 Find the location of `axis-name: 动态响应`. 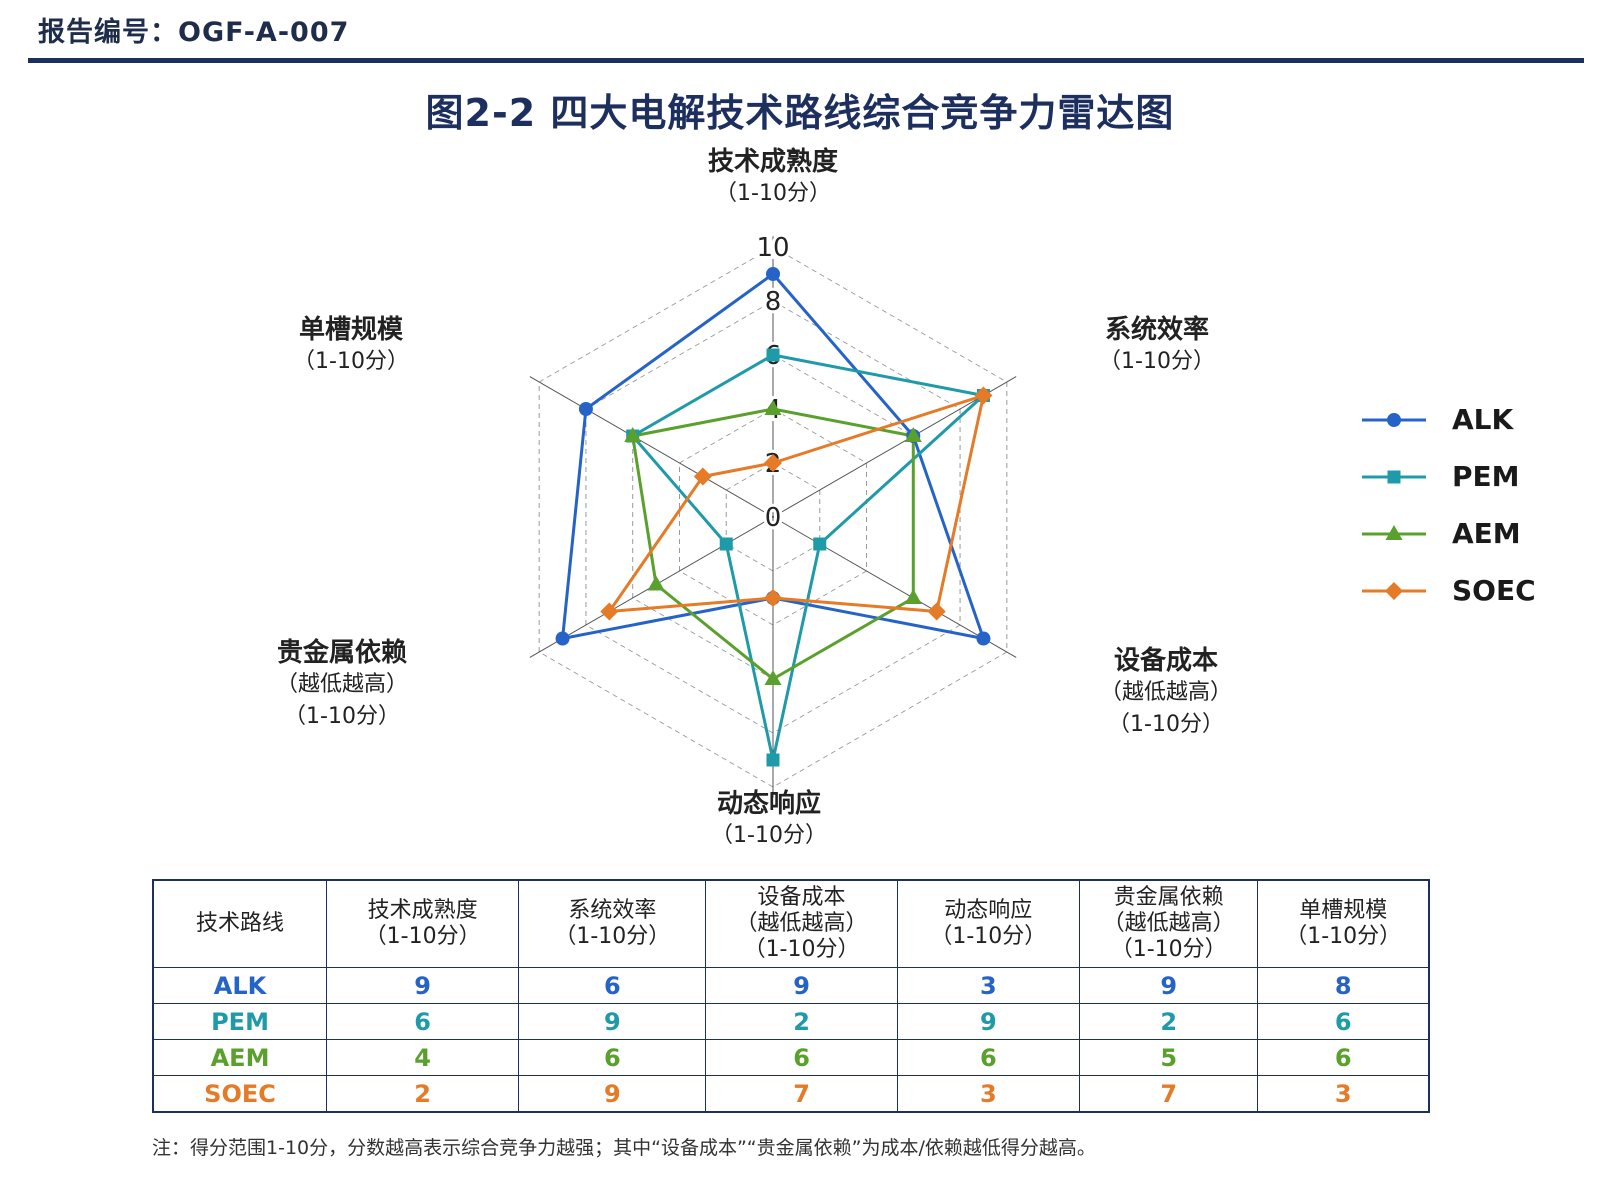

axis-name: 动态响应 is located at coordinates (768, 804).